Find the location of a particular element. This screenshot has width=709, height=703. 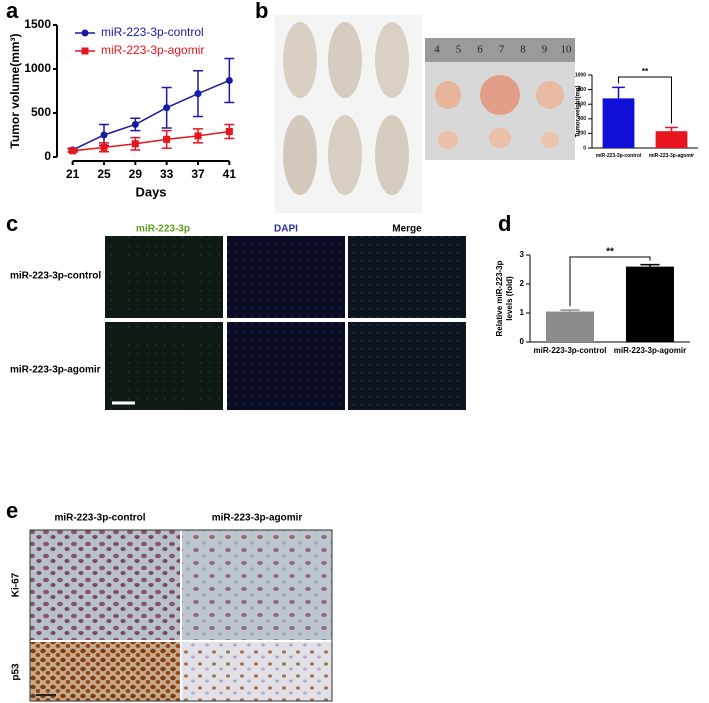

row-label: miR-223-3p-agomir is located at coordinates (55, 370).